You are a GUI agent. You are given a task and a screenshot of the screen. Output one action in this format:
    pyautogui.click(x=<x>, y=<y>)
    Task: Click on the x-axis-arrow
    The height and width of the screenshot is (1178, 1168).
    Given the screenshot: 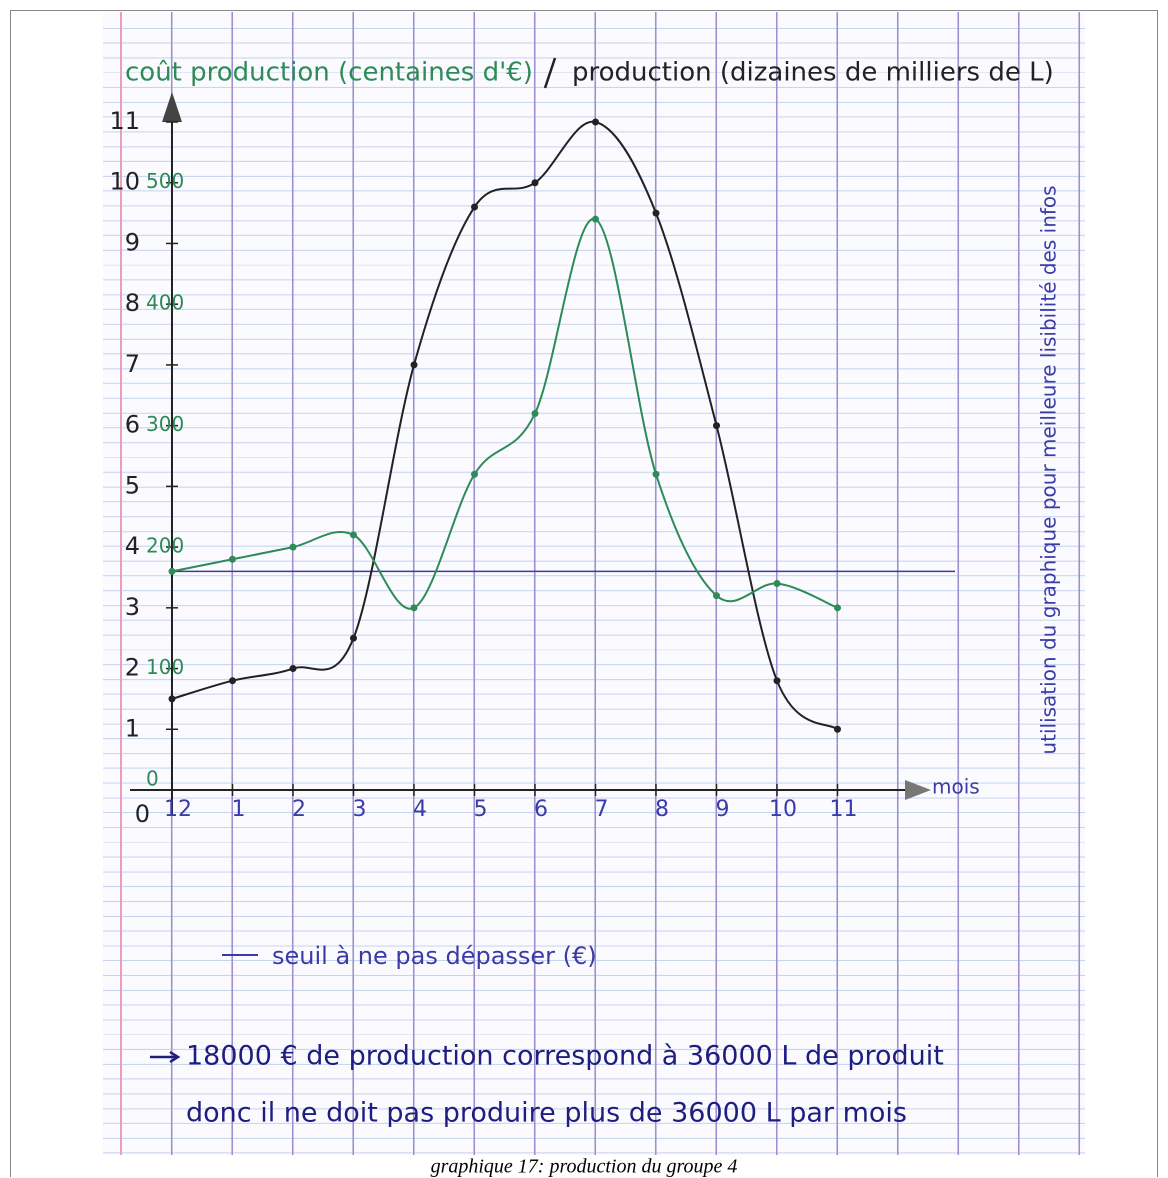 What is the action you would take?
    pyautogui.click(x=918, y=790)
    